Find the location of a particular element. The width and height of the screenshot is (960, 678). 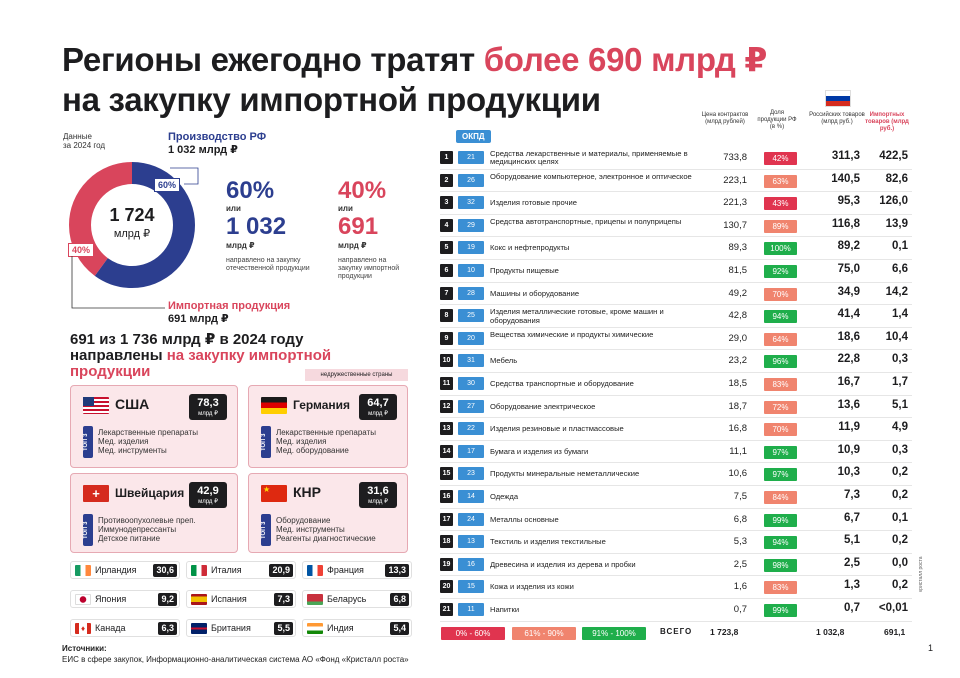

country-value: 9,2 is located at coordinates (167, 599).